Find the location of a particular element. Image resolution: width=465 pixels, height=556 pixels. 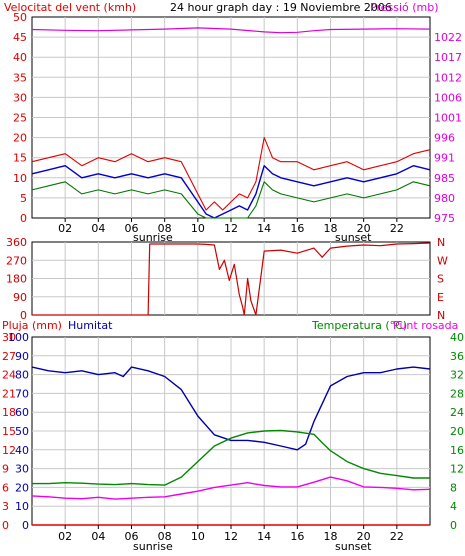

temperature-y-tick-label: 32 is located at coordinates (457, 375).